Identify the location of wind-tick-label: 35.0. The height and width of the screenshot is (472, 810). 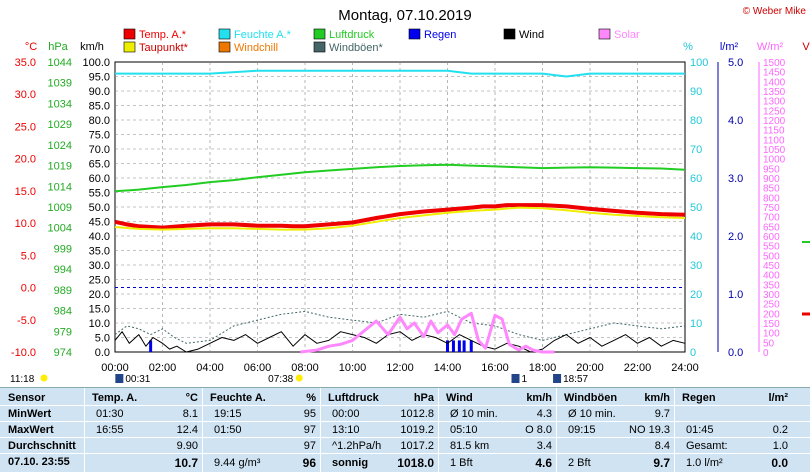
(99, 252).